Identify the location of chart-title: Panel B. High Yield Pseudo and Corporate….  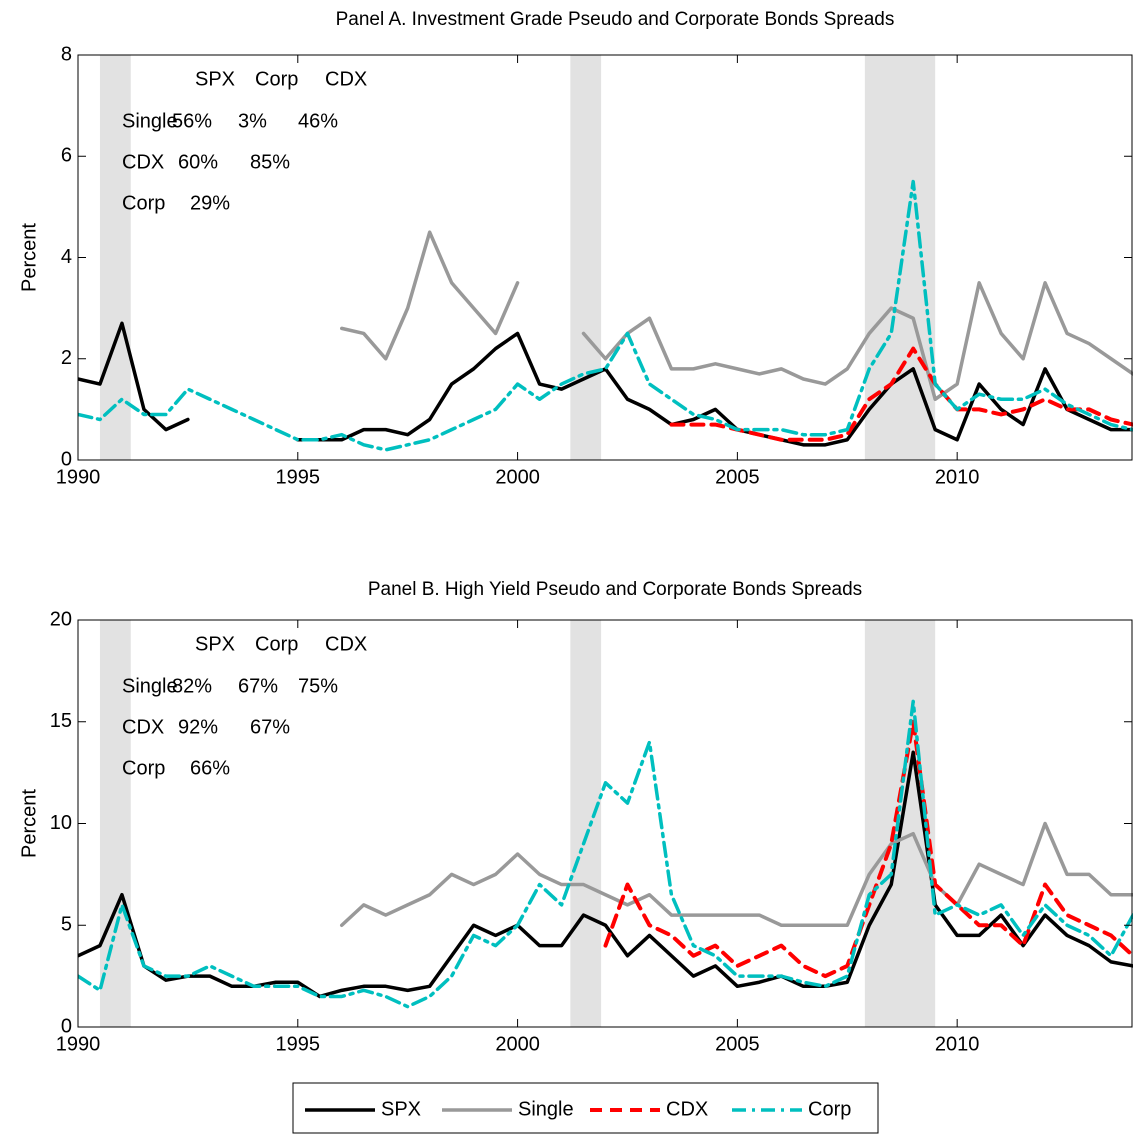
(615, 589).